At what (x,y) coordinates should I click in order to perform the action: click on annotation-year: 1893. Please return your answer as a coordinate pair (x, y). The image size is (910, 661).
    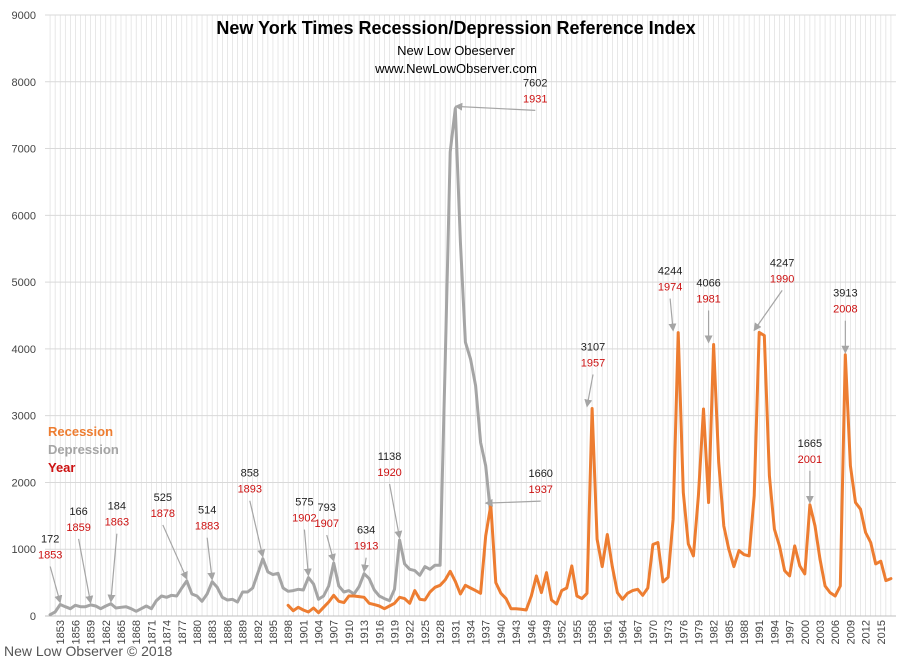
    Looking at the image, I should click on (250, 490).